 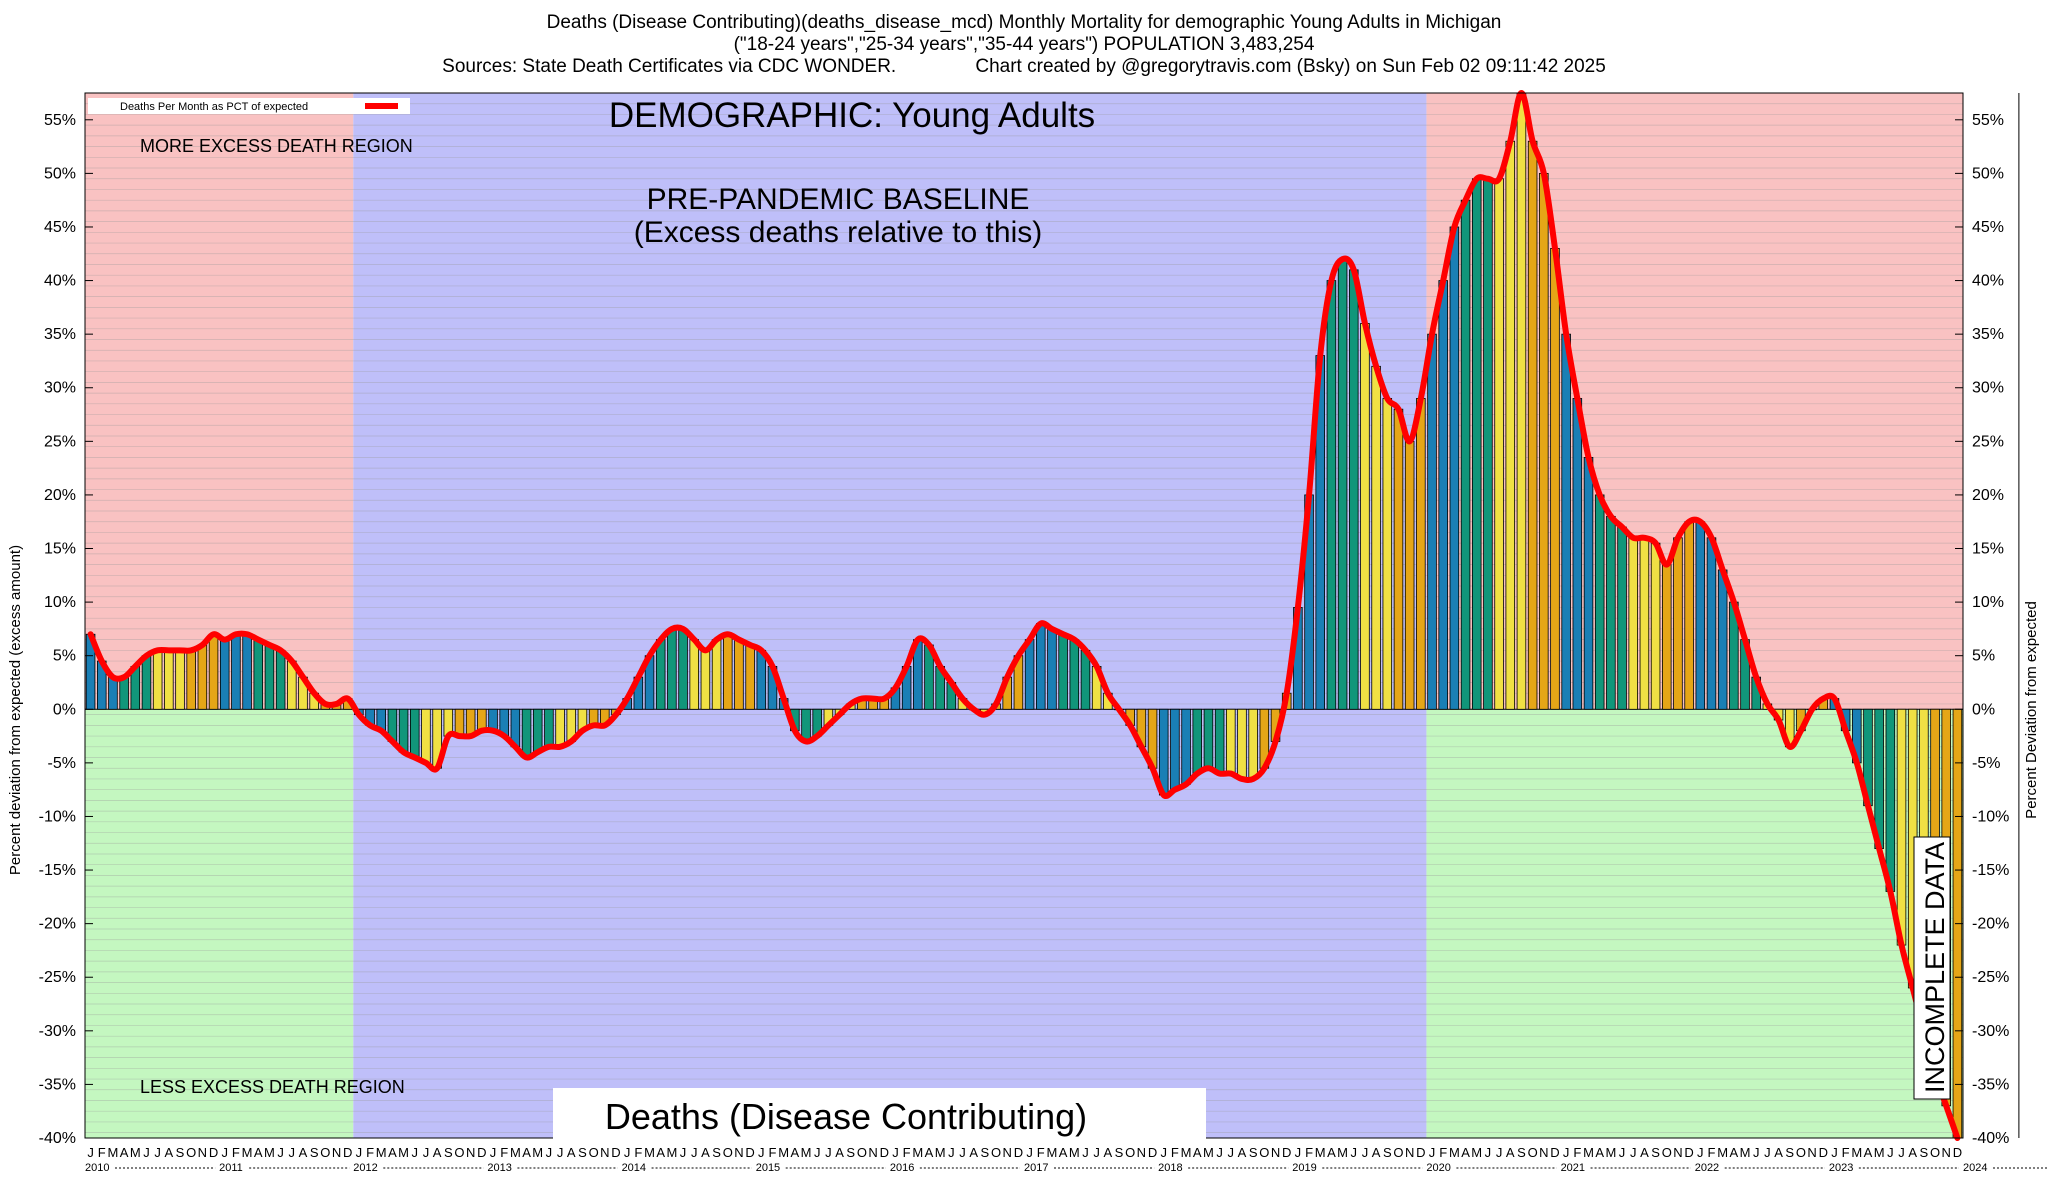 What do you see at coordinates (1988, 281) in the screenshot?
I see `y-tick-label: 40%` at bounding box center [1988, 281].